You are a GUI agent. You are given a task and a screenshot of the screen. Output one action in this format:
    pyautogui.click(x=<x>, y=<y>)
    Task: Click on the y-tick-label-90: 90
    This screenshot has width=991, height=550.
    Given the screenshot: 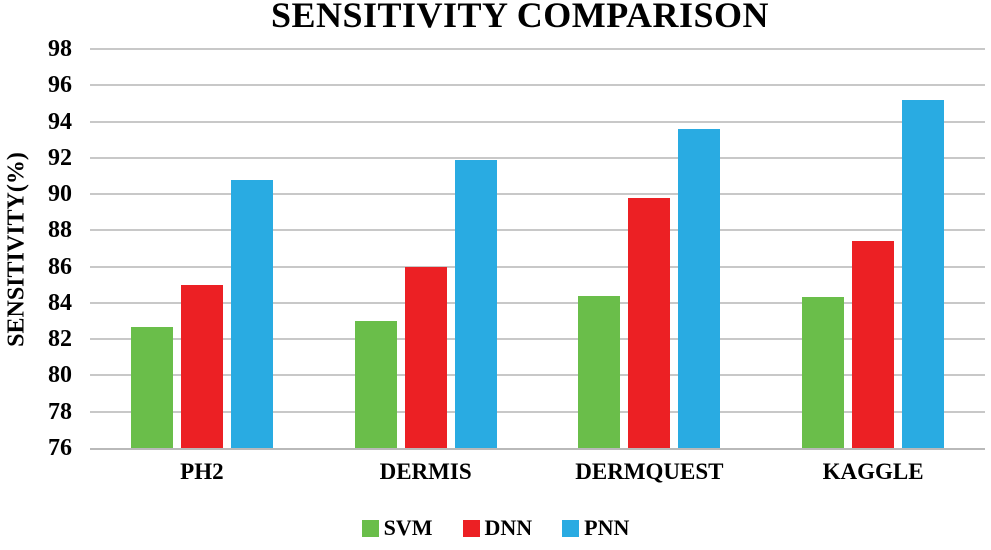 What is the action you would take?
    pyautogui.click(x=60, y=194)
    